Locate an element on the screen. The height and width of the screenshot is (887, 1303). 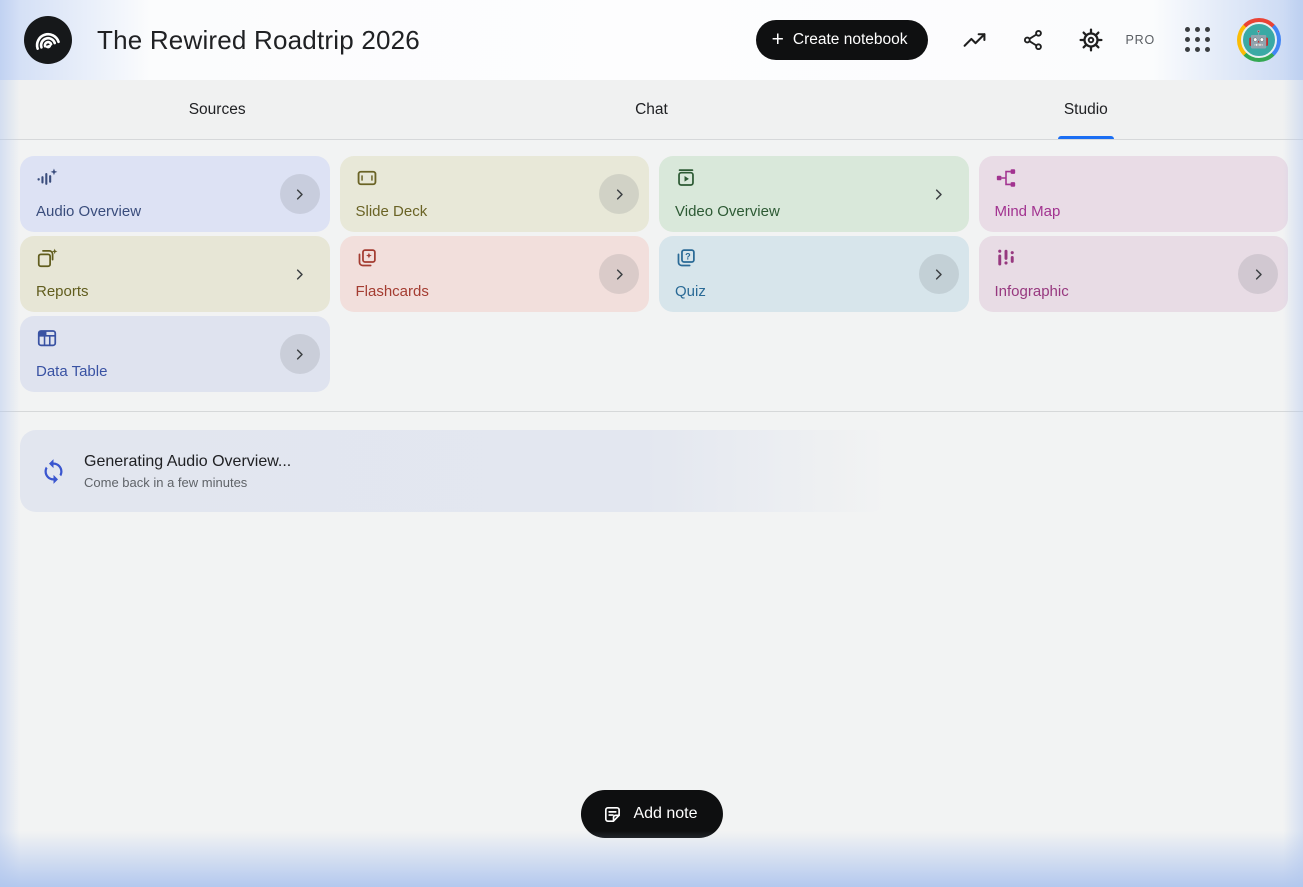
tab-sources-label: Sources is located at coordinates (217, 109).